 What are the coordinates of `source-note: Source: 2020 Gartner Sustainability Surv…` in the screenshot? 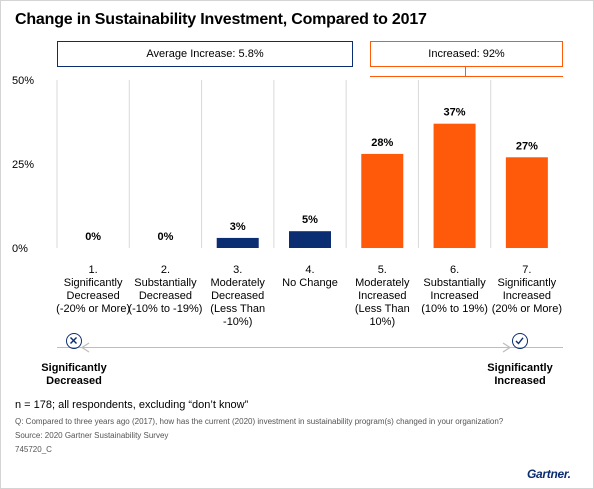 It's located at (92, 435).